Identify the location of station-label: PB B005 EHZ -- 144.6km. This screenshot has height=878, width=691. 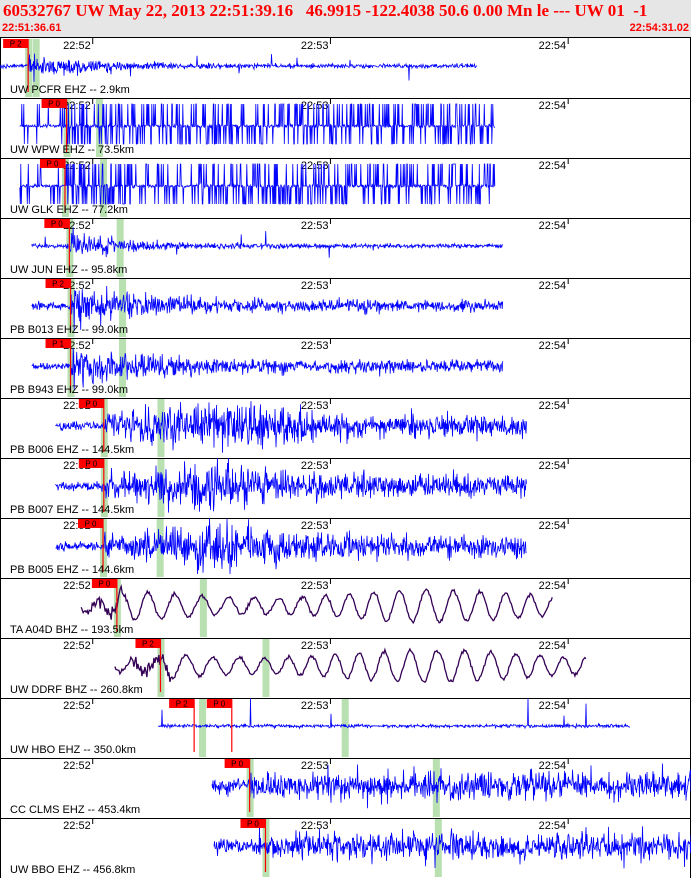
(72, 570).